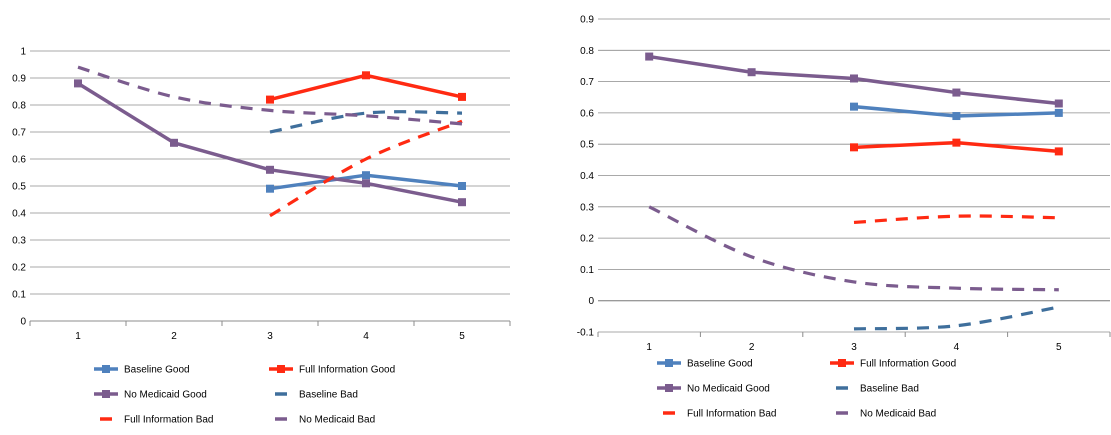 The width and height of the screenshot is (1111, 435). What do you see at coordinates (586, 333) in the screenshot?
I see `y-tick-label: -0.1` at bounding box center [586, 333].